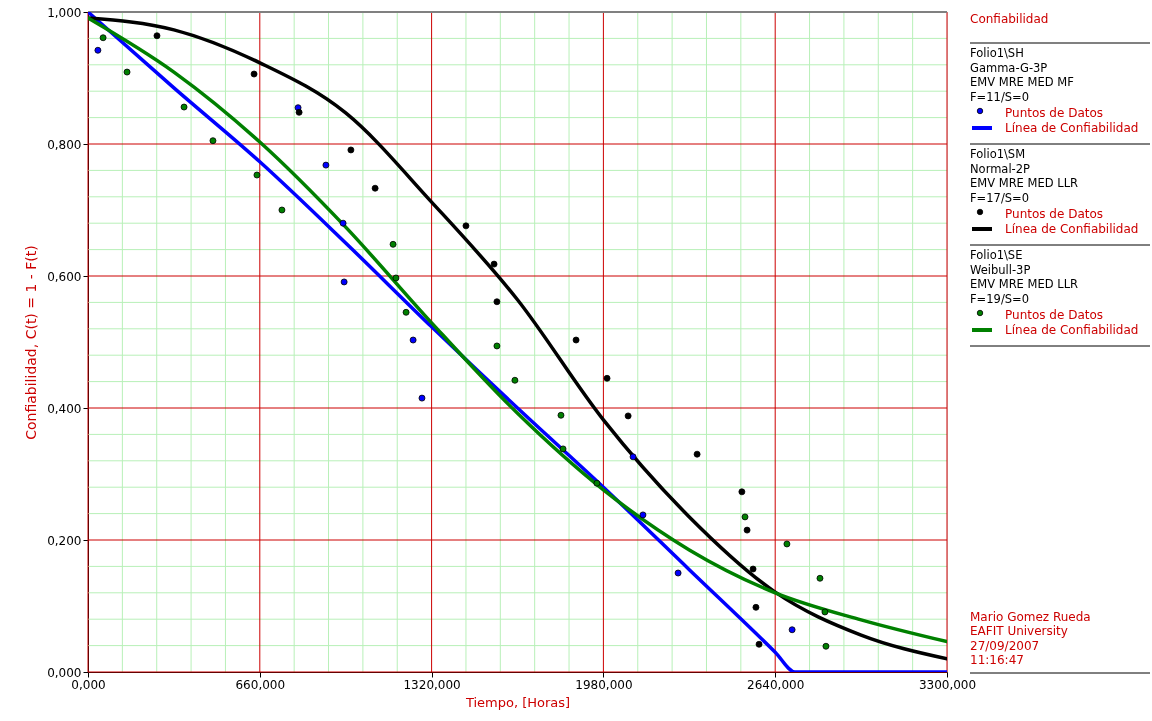 Image resolution: width=1152 pixels, height=721 pixels. What do you see at coordinates (604, 684) in the screenshot?
I see `x-tick-label: 1980,000` at bounding box center [604, 684].